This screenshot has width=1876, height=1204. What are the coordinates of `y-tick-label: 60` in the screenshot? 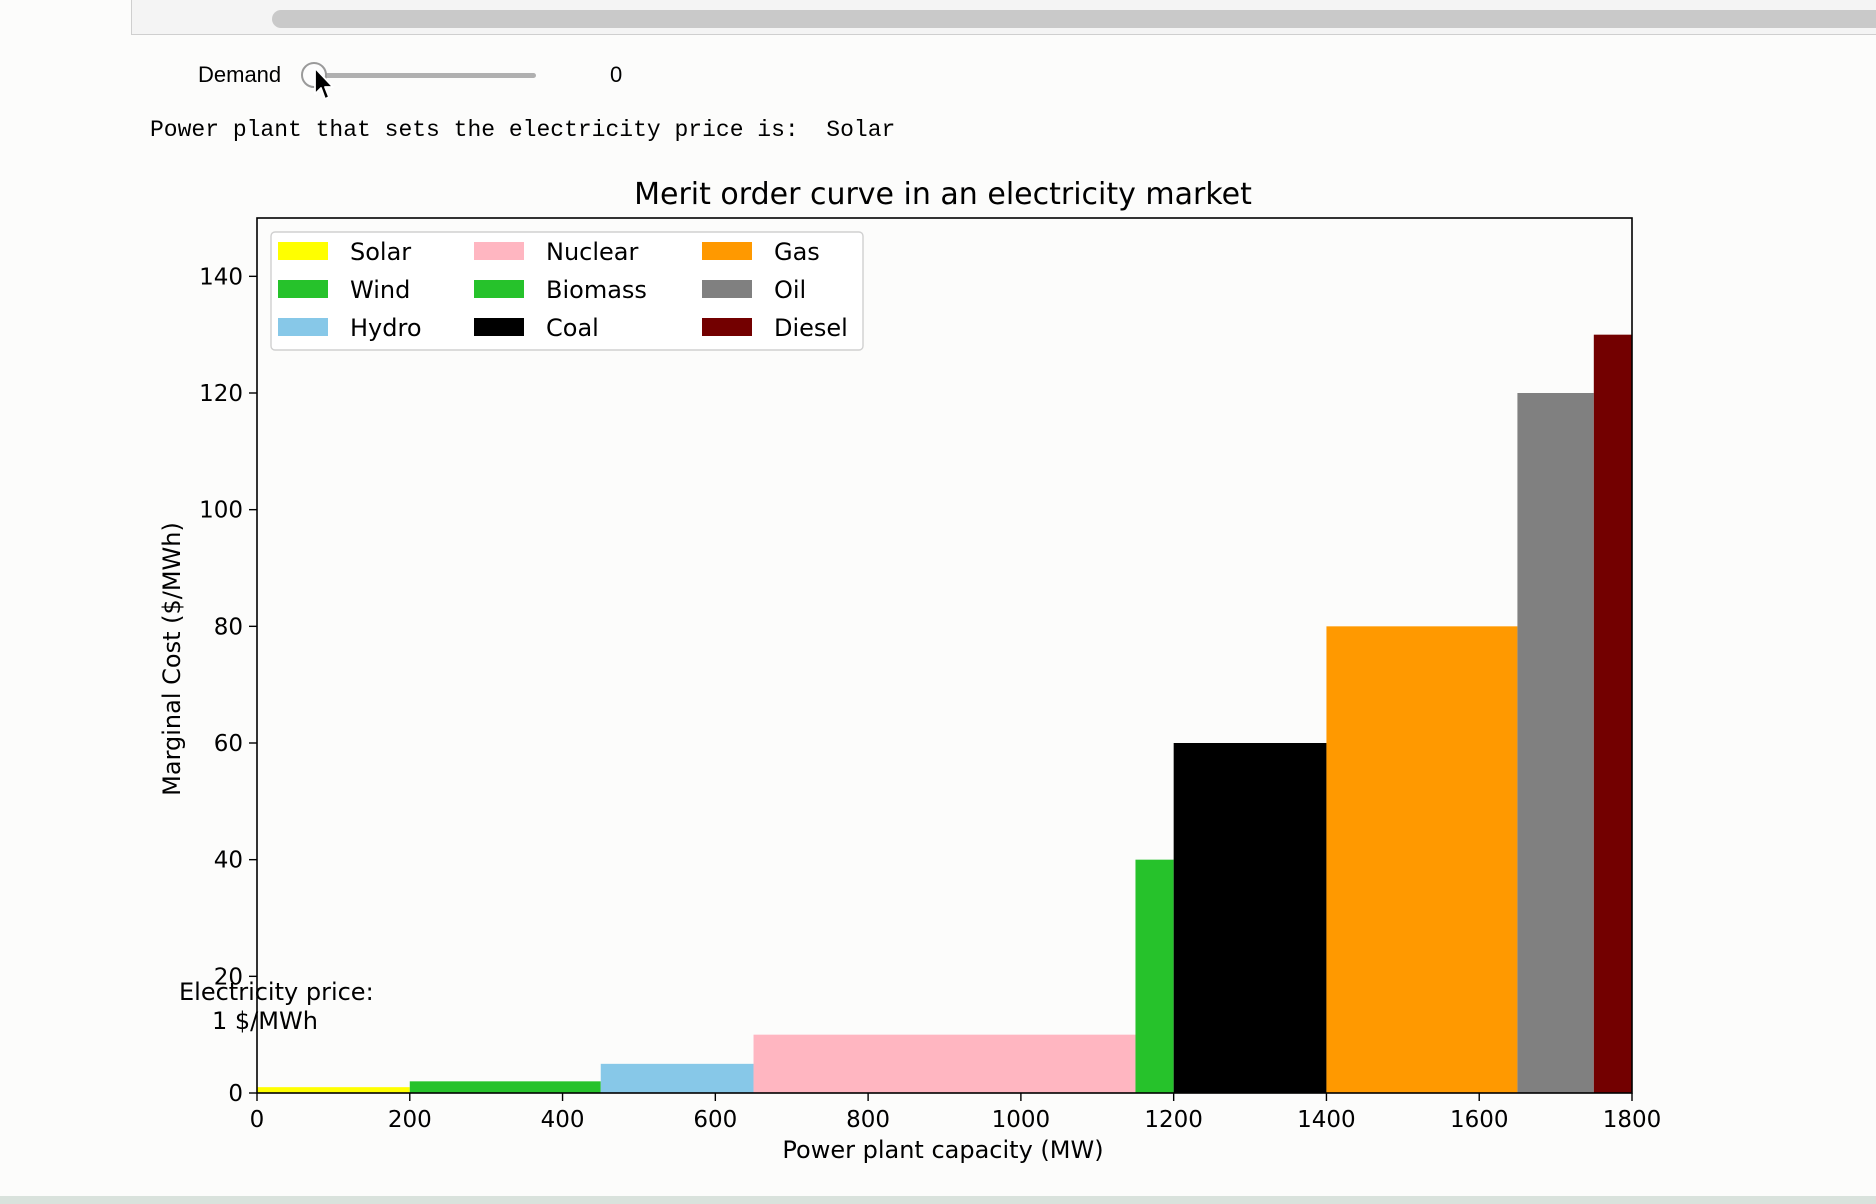 It's located at (228, 744).